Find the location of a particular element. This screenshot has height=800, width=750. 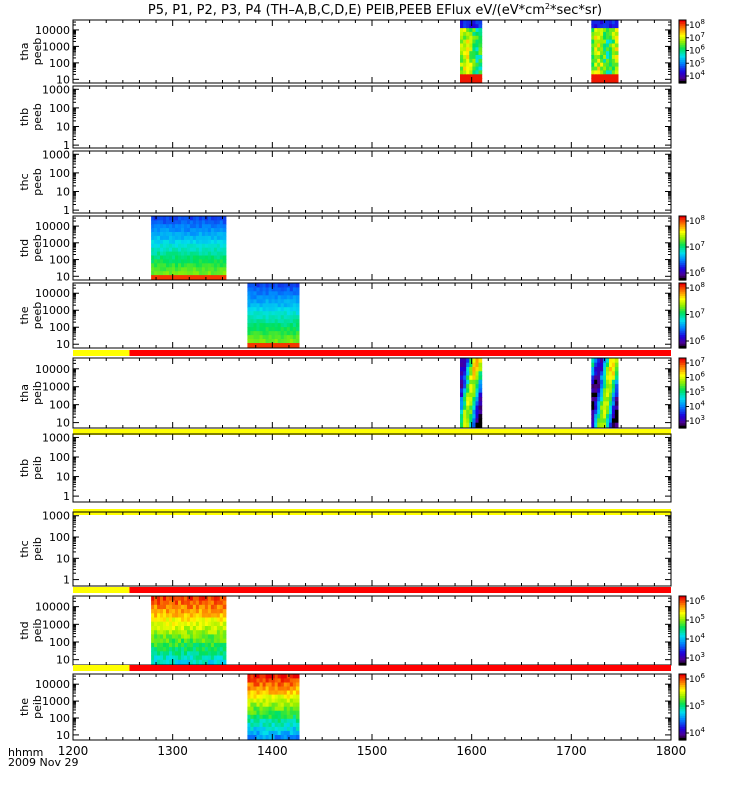

x-tick-label: 1400 is located at coordinates (272, 751).